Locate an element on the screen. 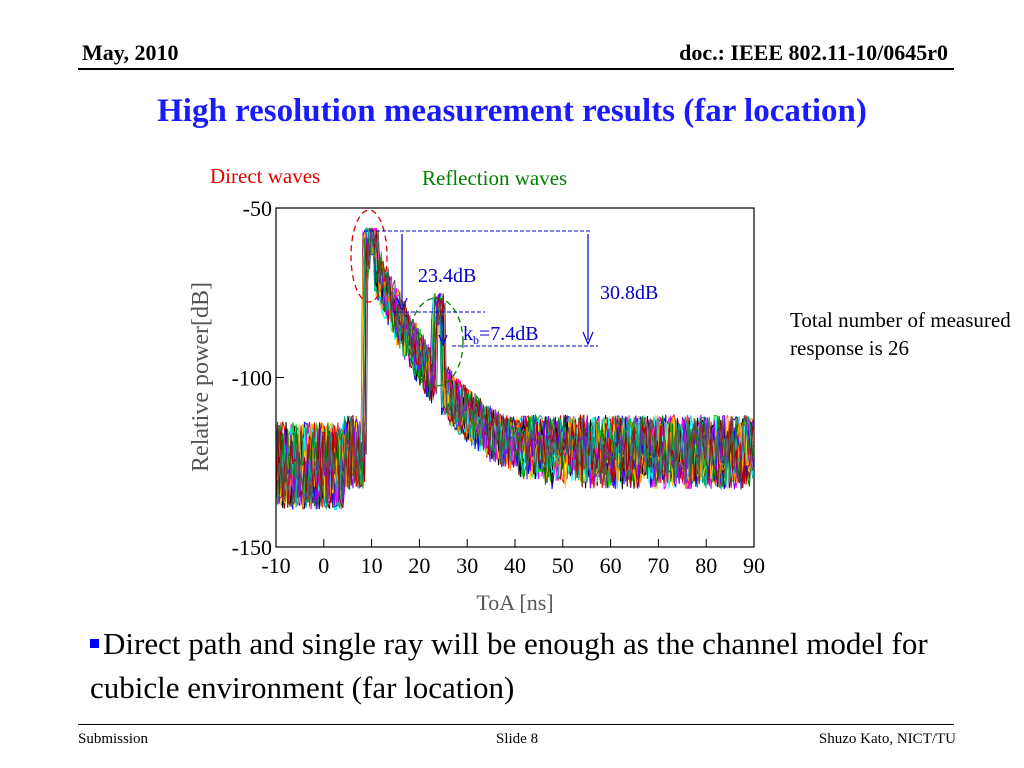  x-tick-label: -10 is located at coordinates (275, 565).